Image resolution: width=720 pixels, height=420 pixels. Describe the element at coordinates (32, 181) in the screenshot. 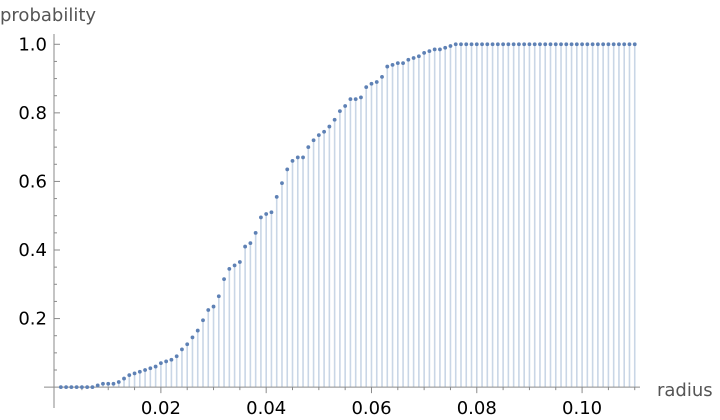

I see `y-tick-label: 0.6` at that location.